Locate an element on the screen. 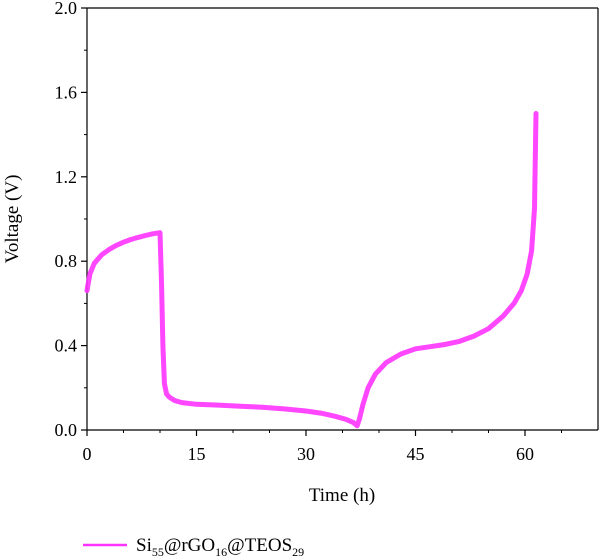 The image size is (600, 558). x-ticks: 0 15 30 45 60 is located at coordinates (322, 447).